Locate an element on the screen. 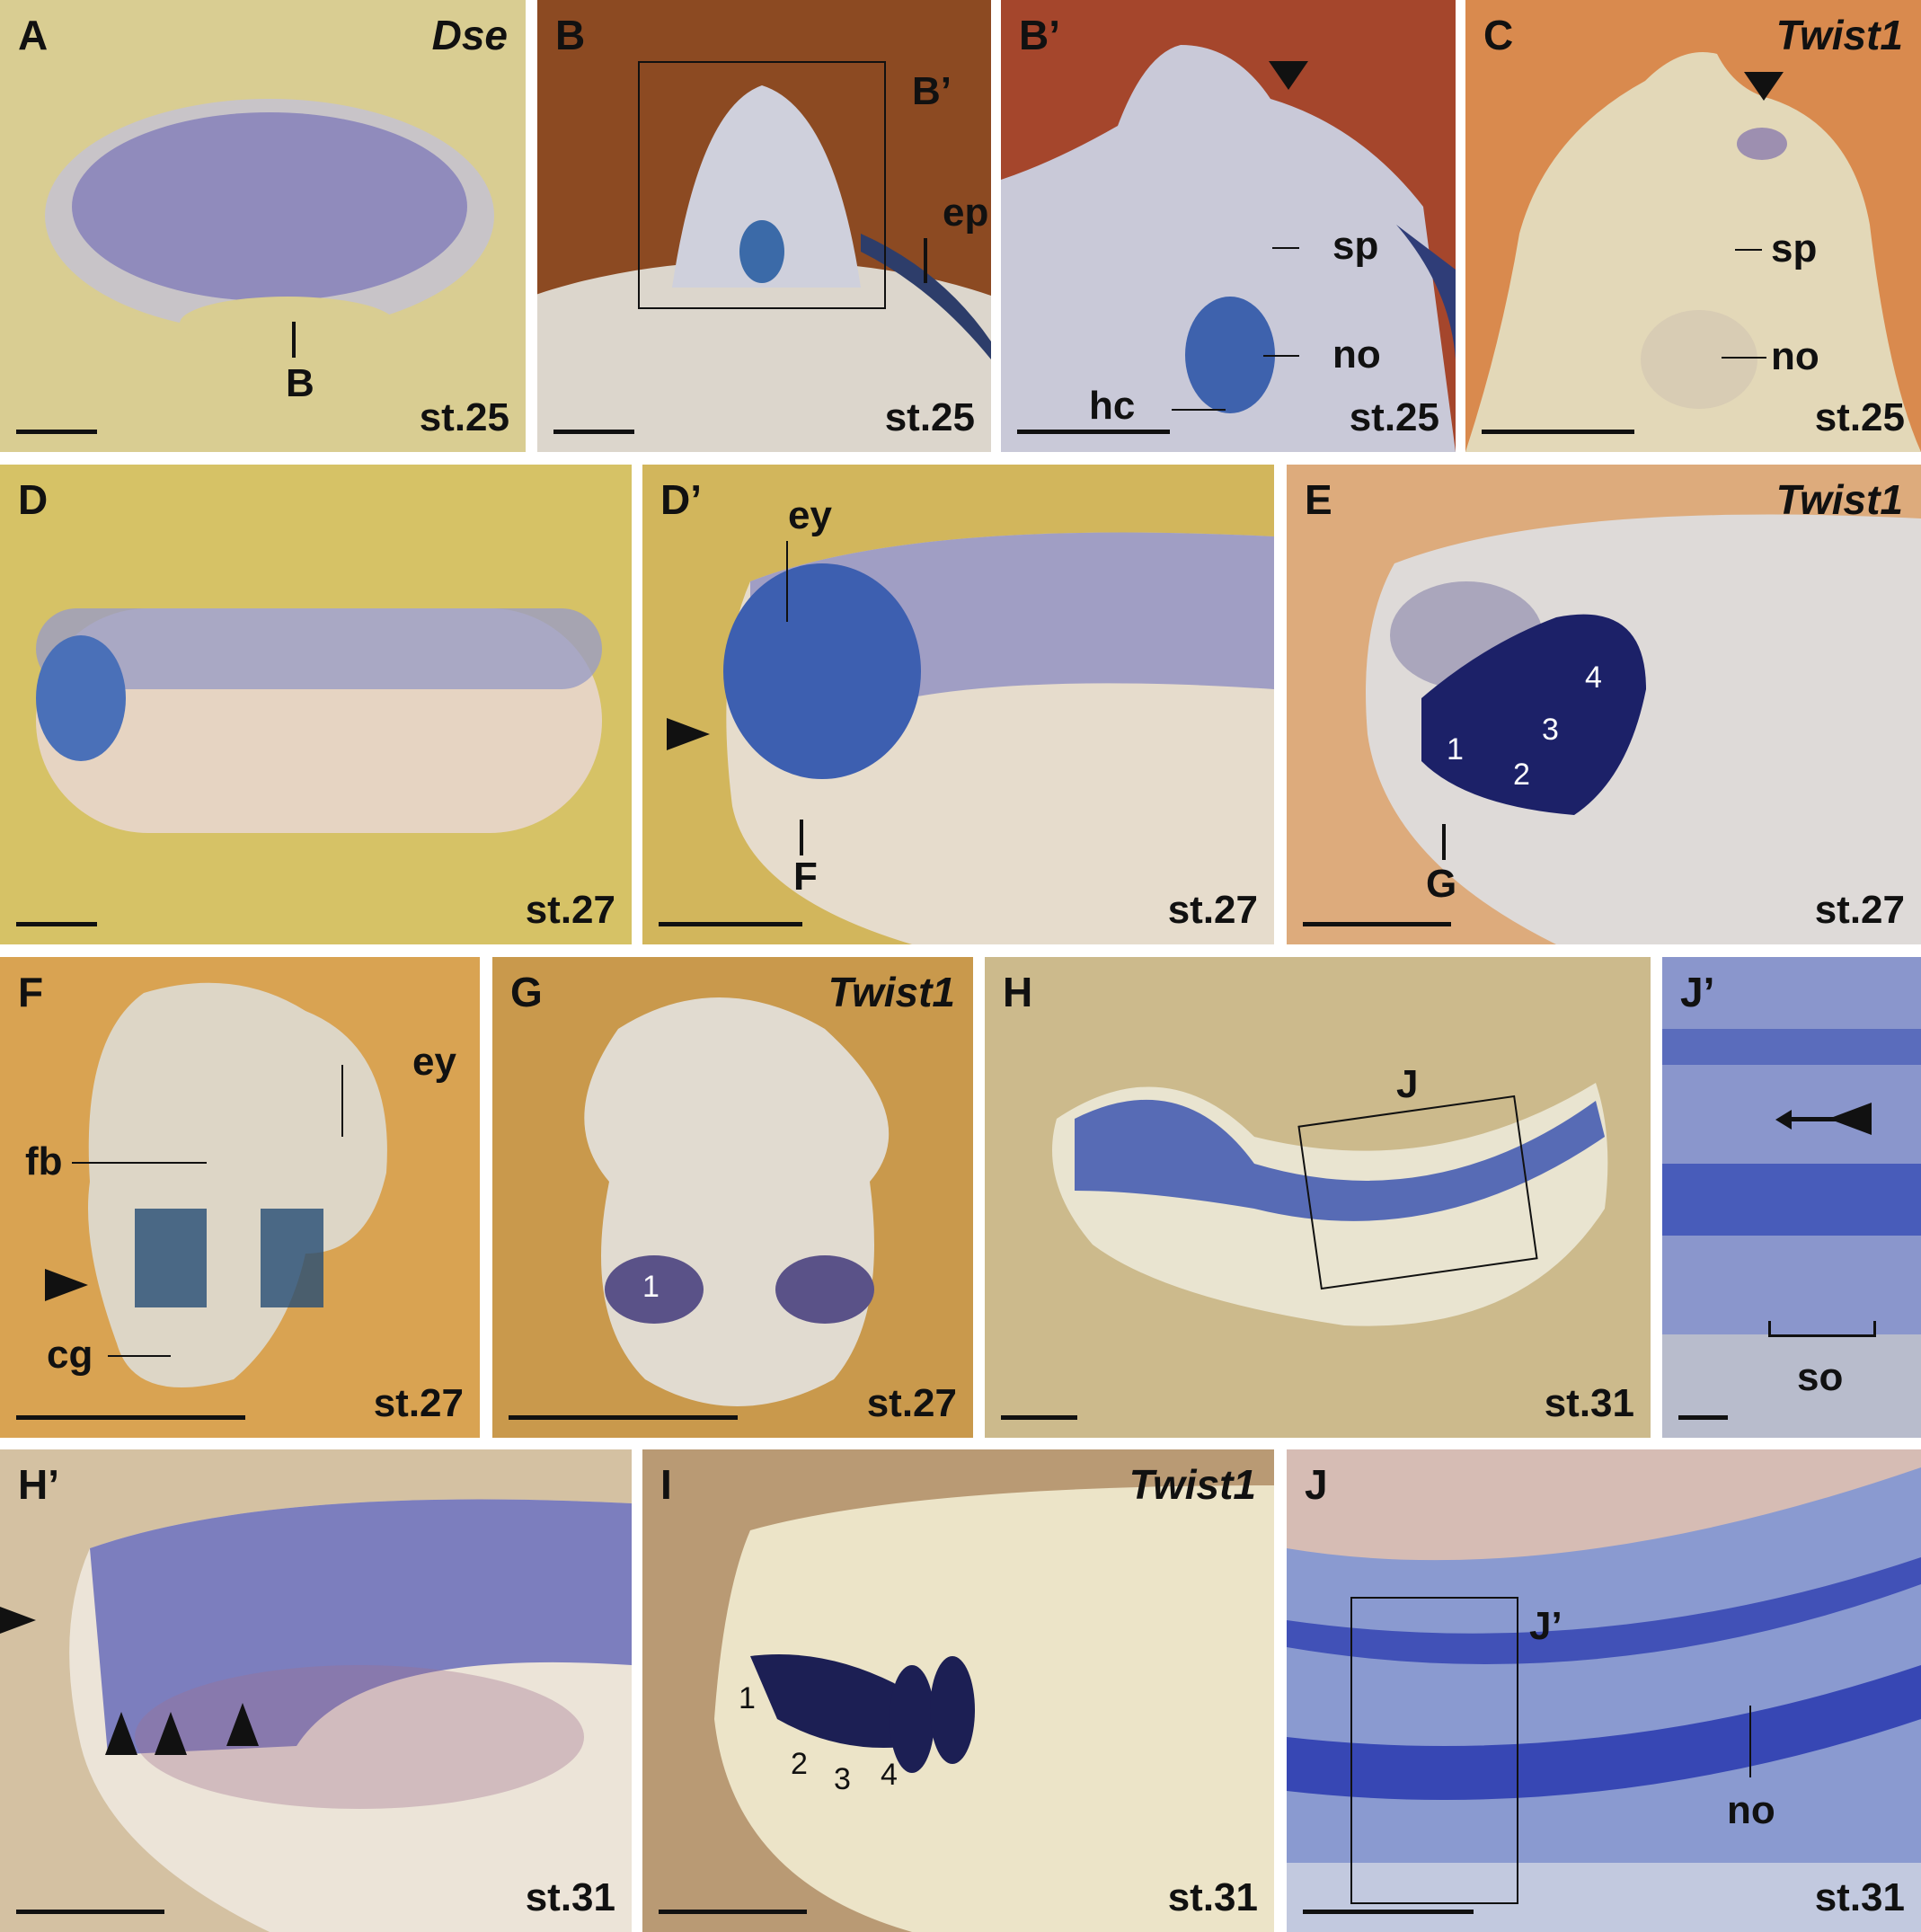 The image size is (1921, 1932). annotation-label: so is located at coordinates (1820, 1377).